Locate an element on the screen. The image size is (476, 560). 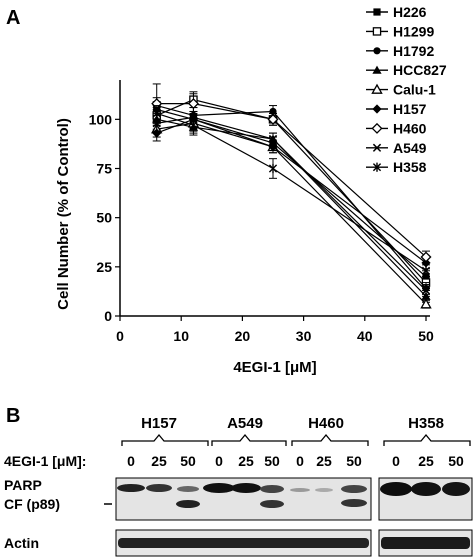
blot-group-name: H157 is located at coordinates (159, 423).